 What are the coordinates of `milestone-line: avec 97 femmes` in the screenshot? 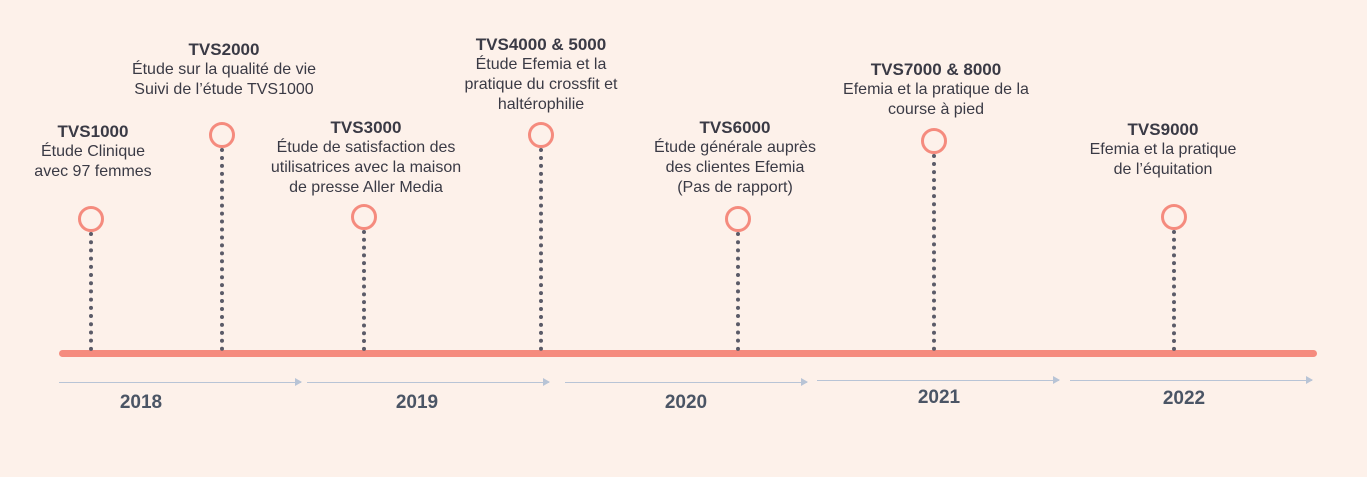 It's located at (93, 171).